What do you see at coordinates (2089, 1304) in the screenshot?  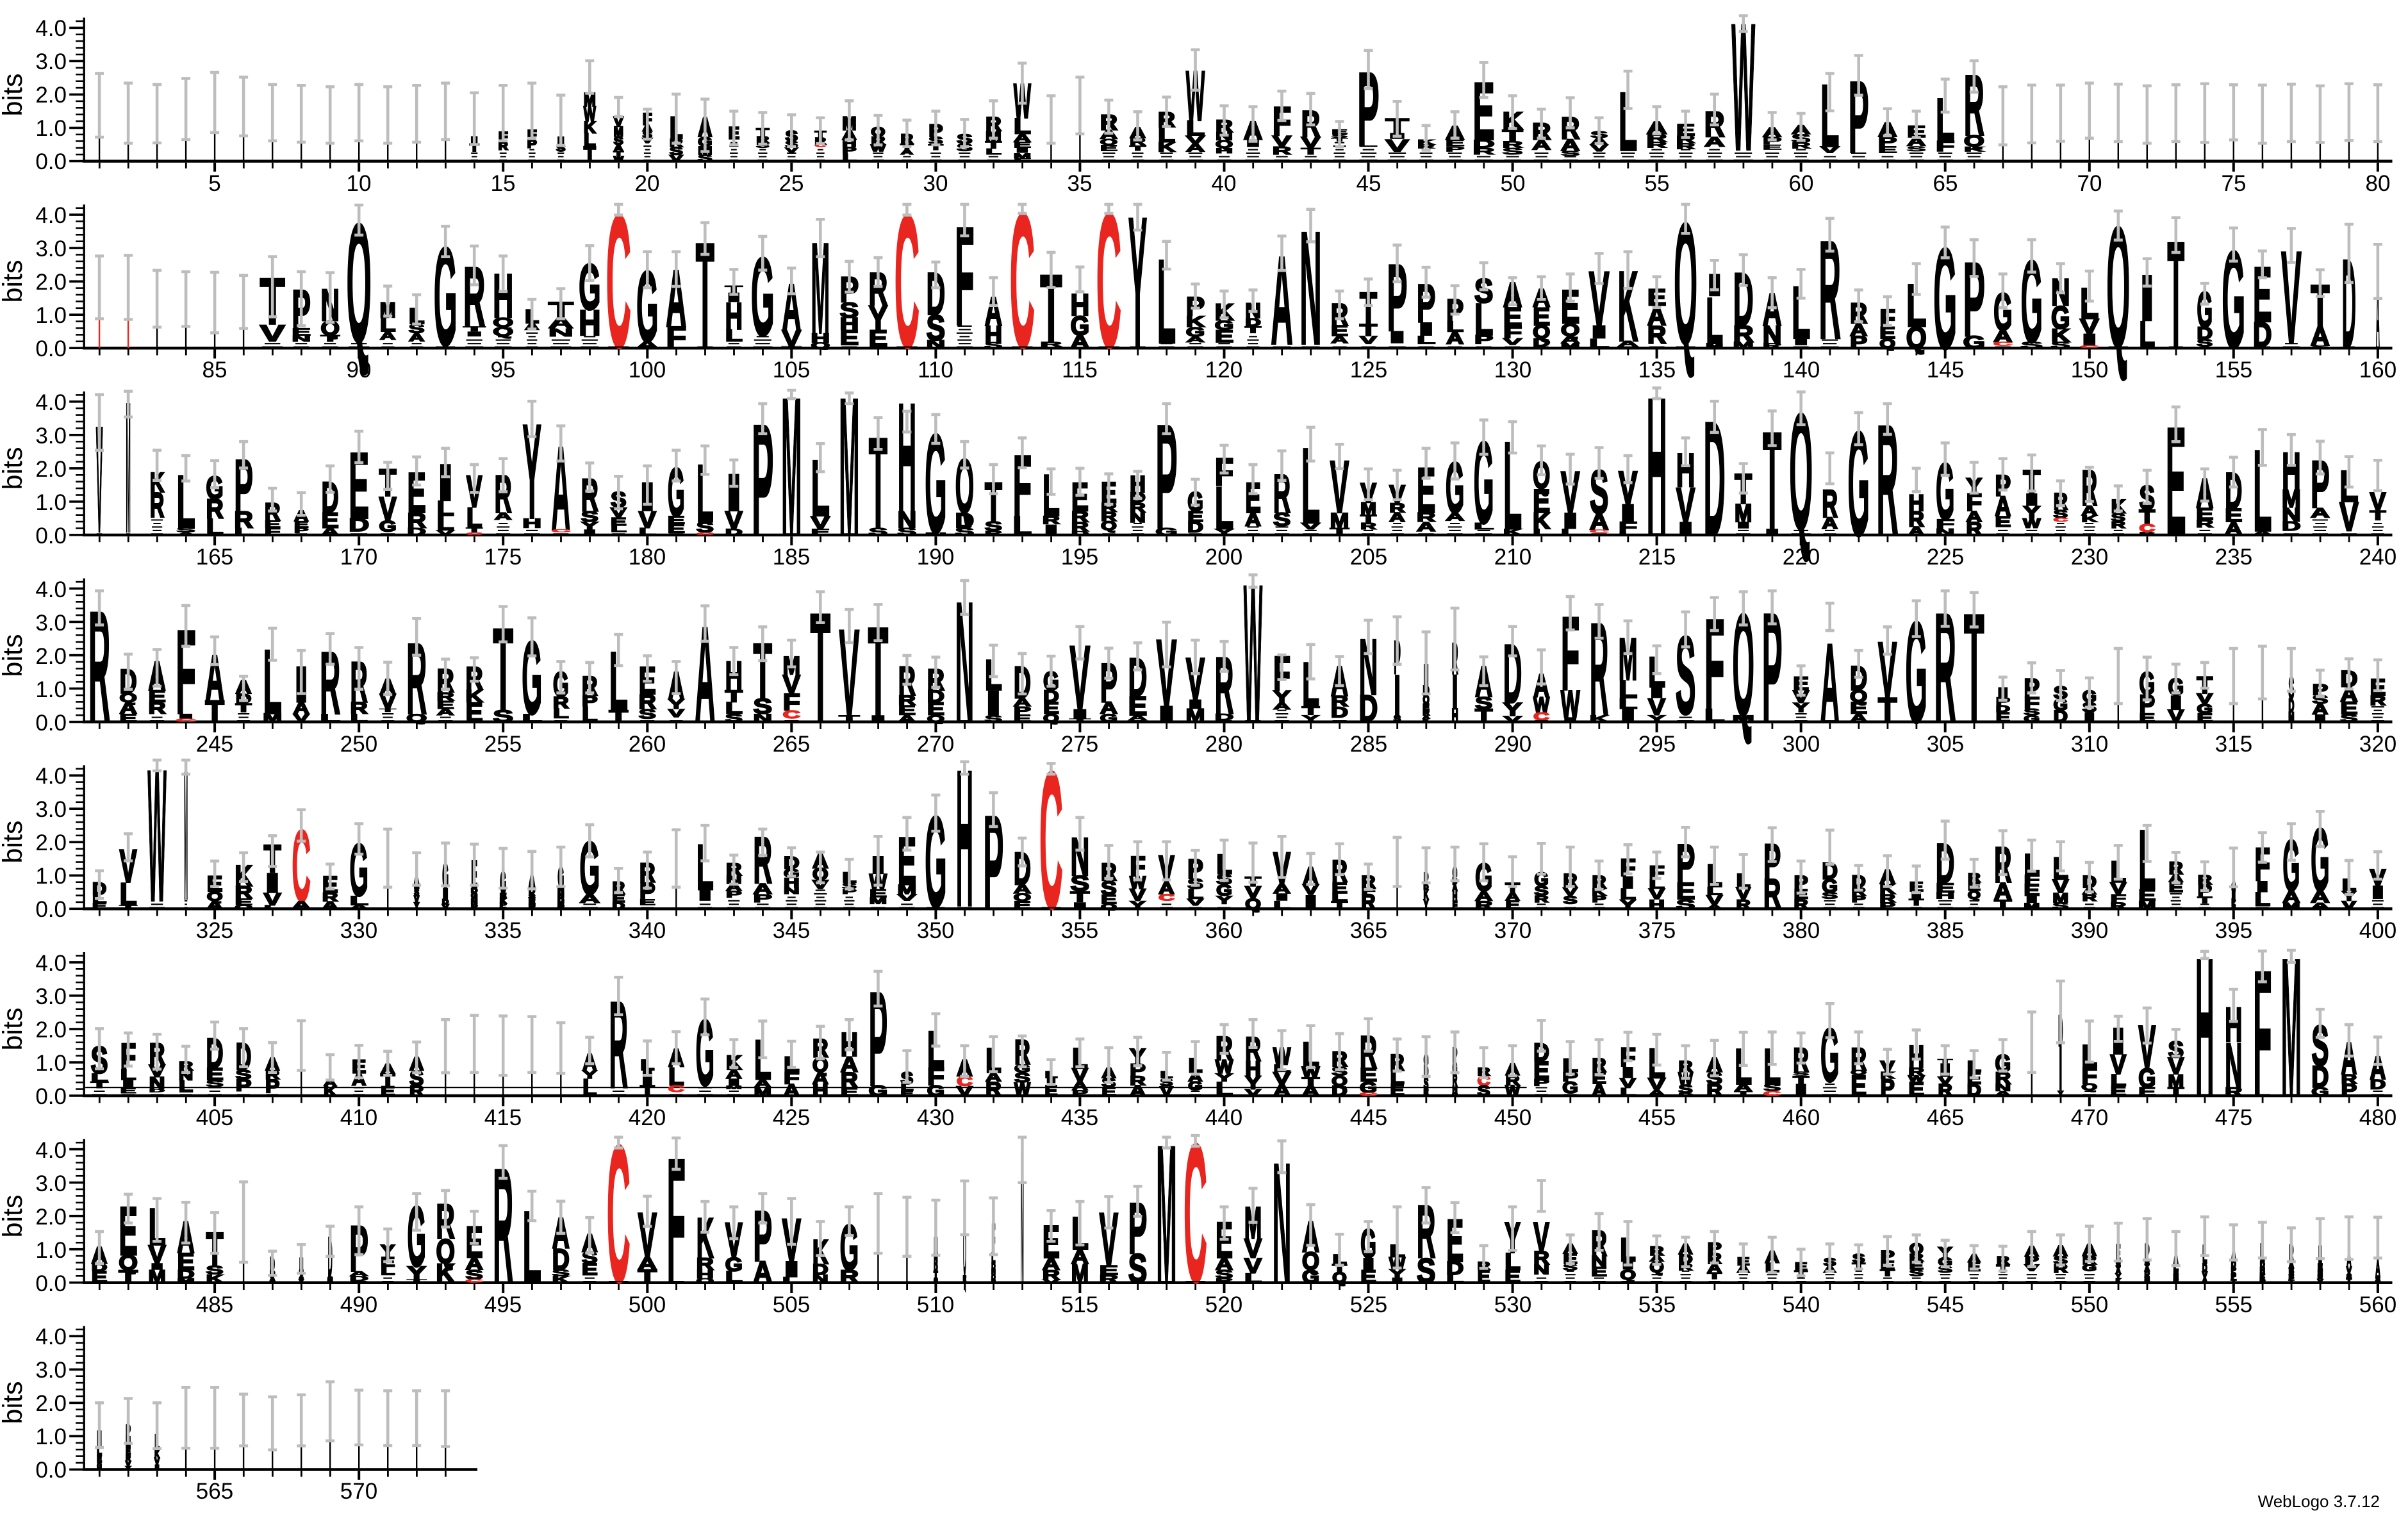 I see `svg-text: 550` at bounding box center [2089, 1304].